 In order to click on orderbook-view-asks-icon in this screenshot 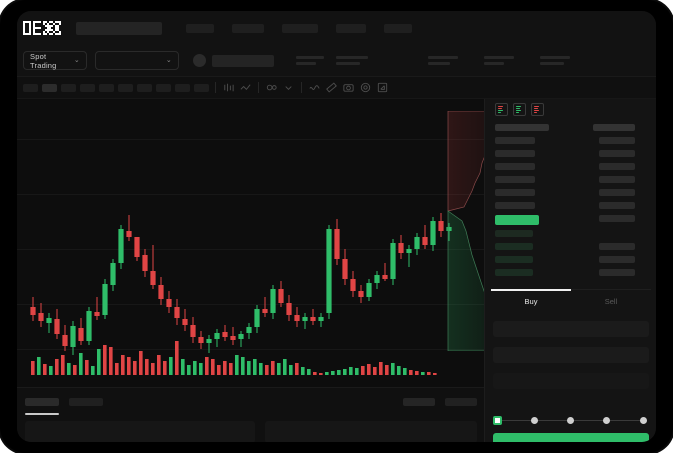, I will do `click(537, 109)`.